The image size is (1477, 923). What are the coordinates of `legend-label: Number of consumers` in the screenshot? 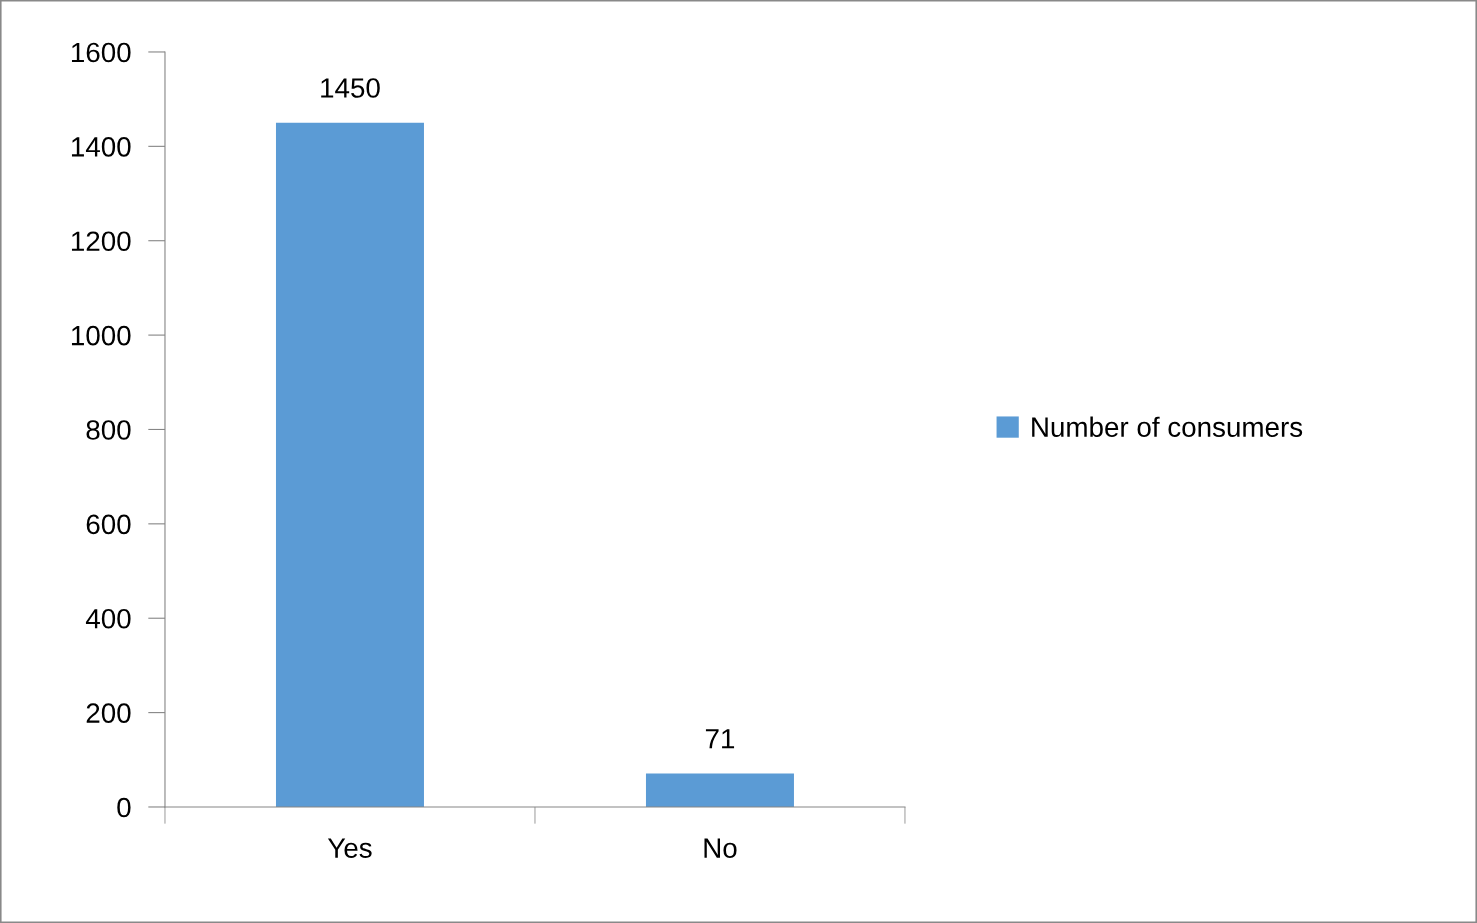 It's located at (1167, 426).